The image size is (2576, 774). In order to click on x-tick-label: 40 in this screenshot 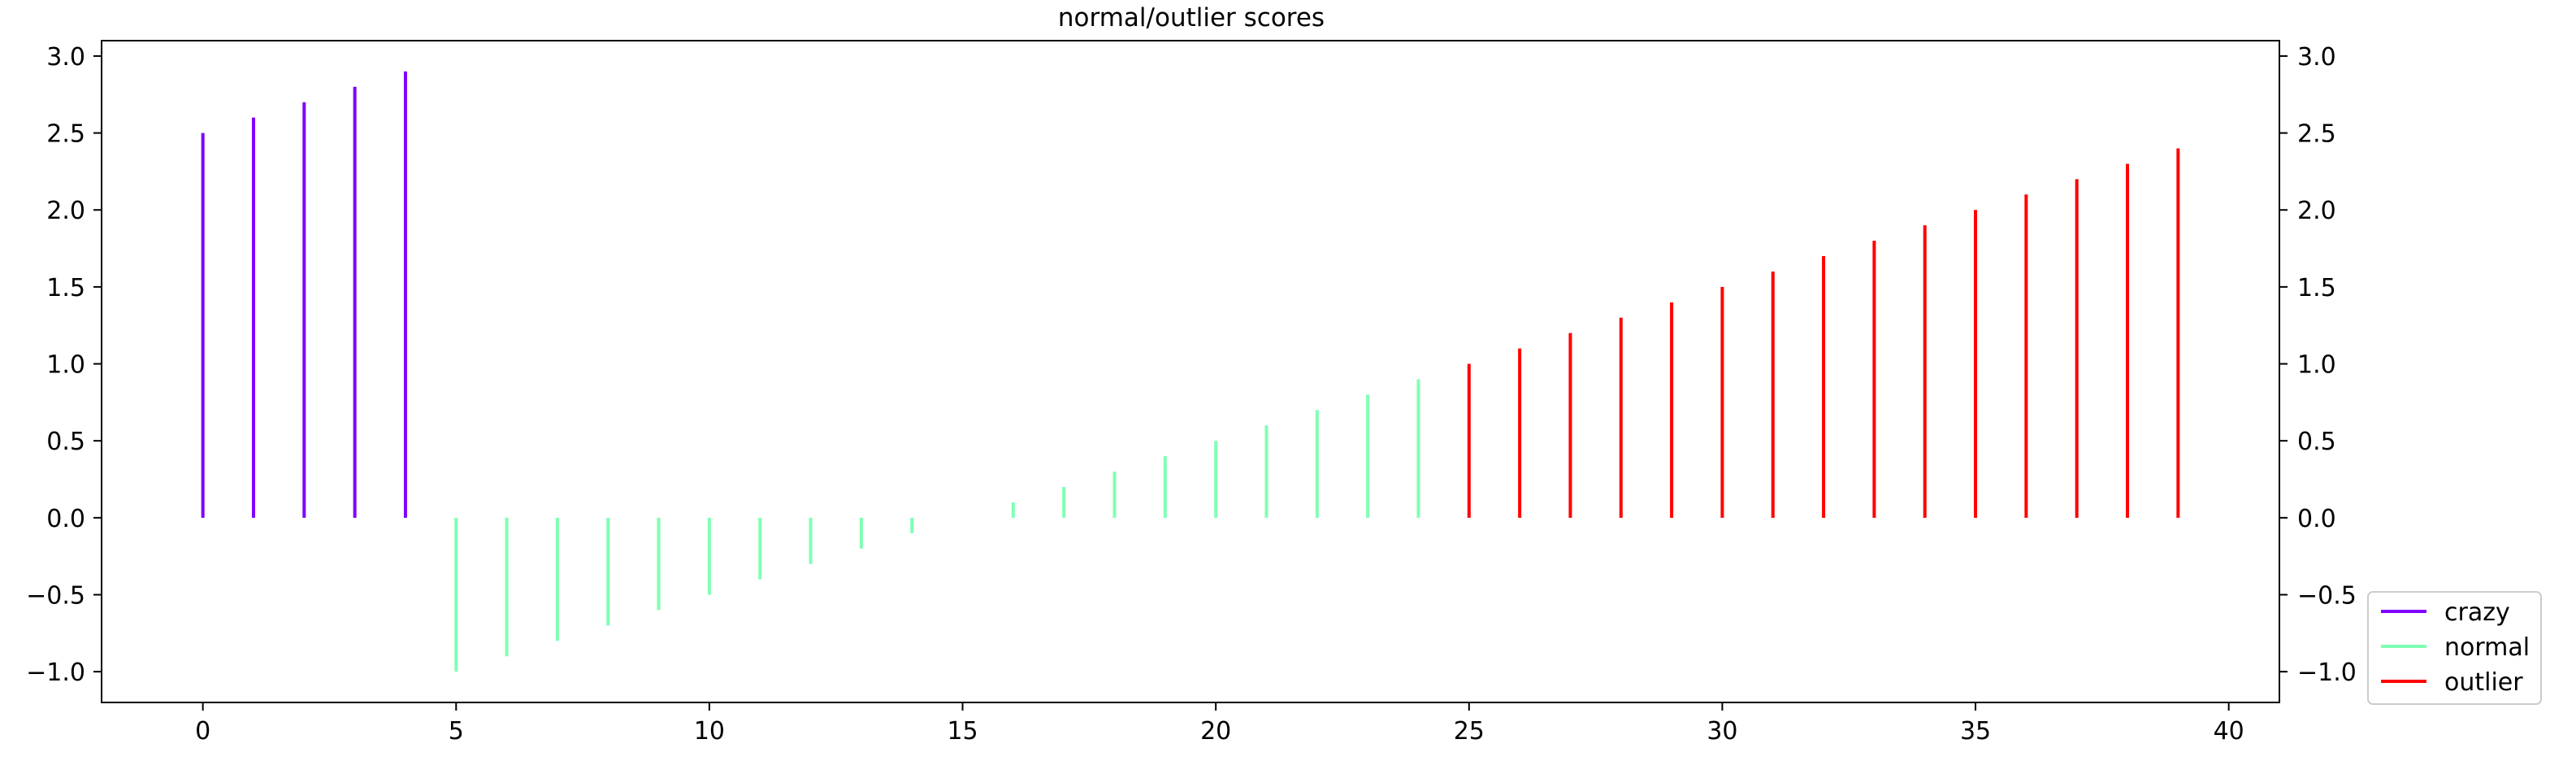, I will do `click(2229, 731)`.